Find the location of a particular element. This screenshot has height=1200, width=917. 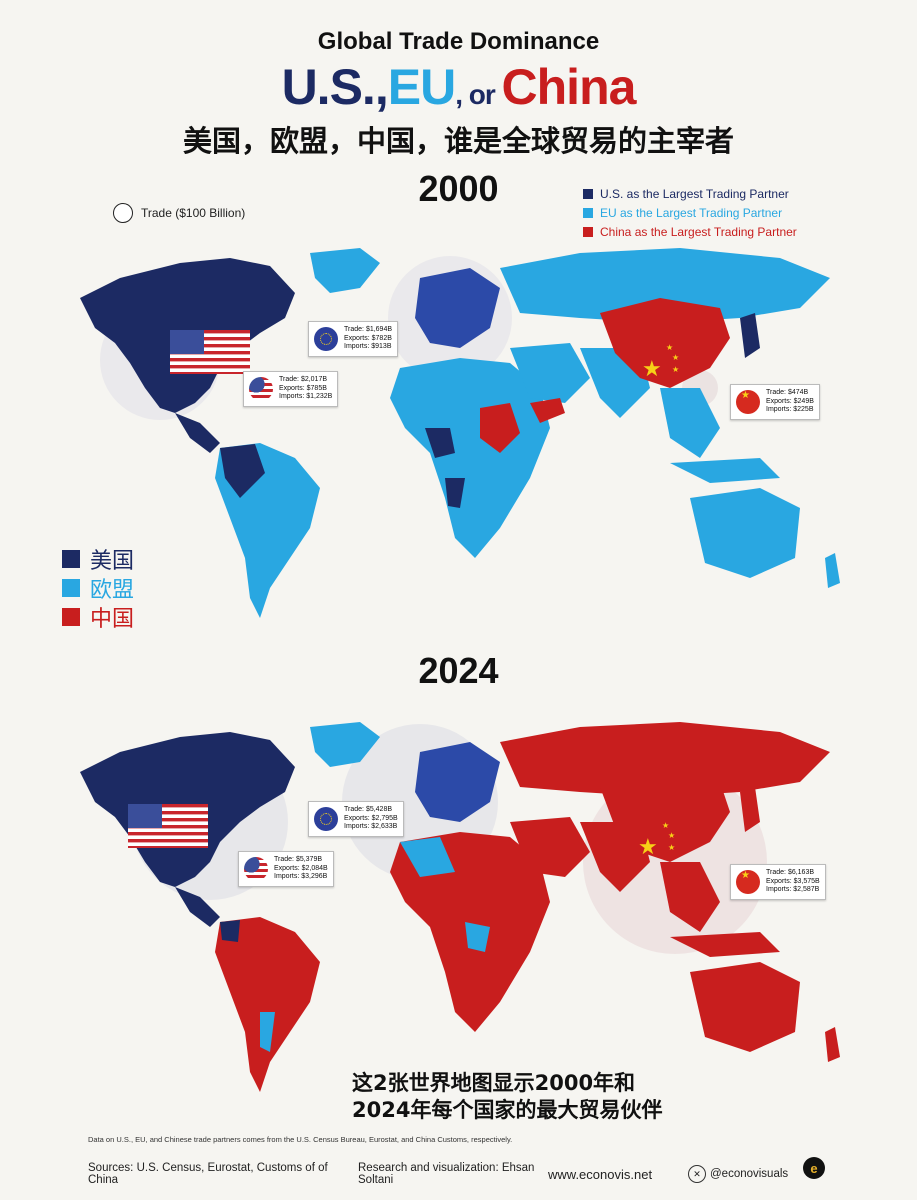

caption-line: 2024年每个国家的最大贸易伙伴 is located at coordinates (507, 1110).